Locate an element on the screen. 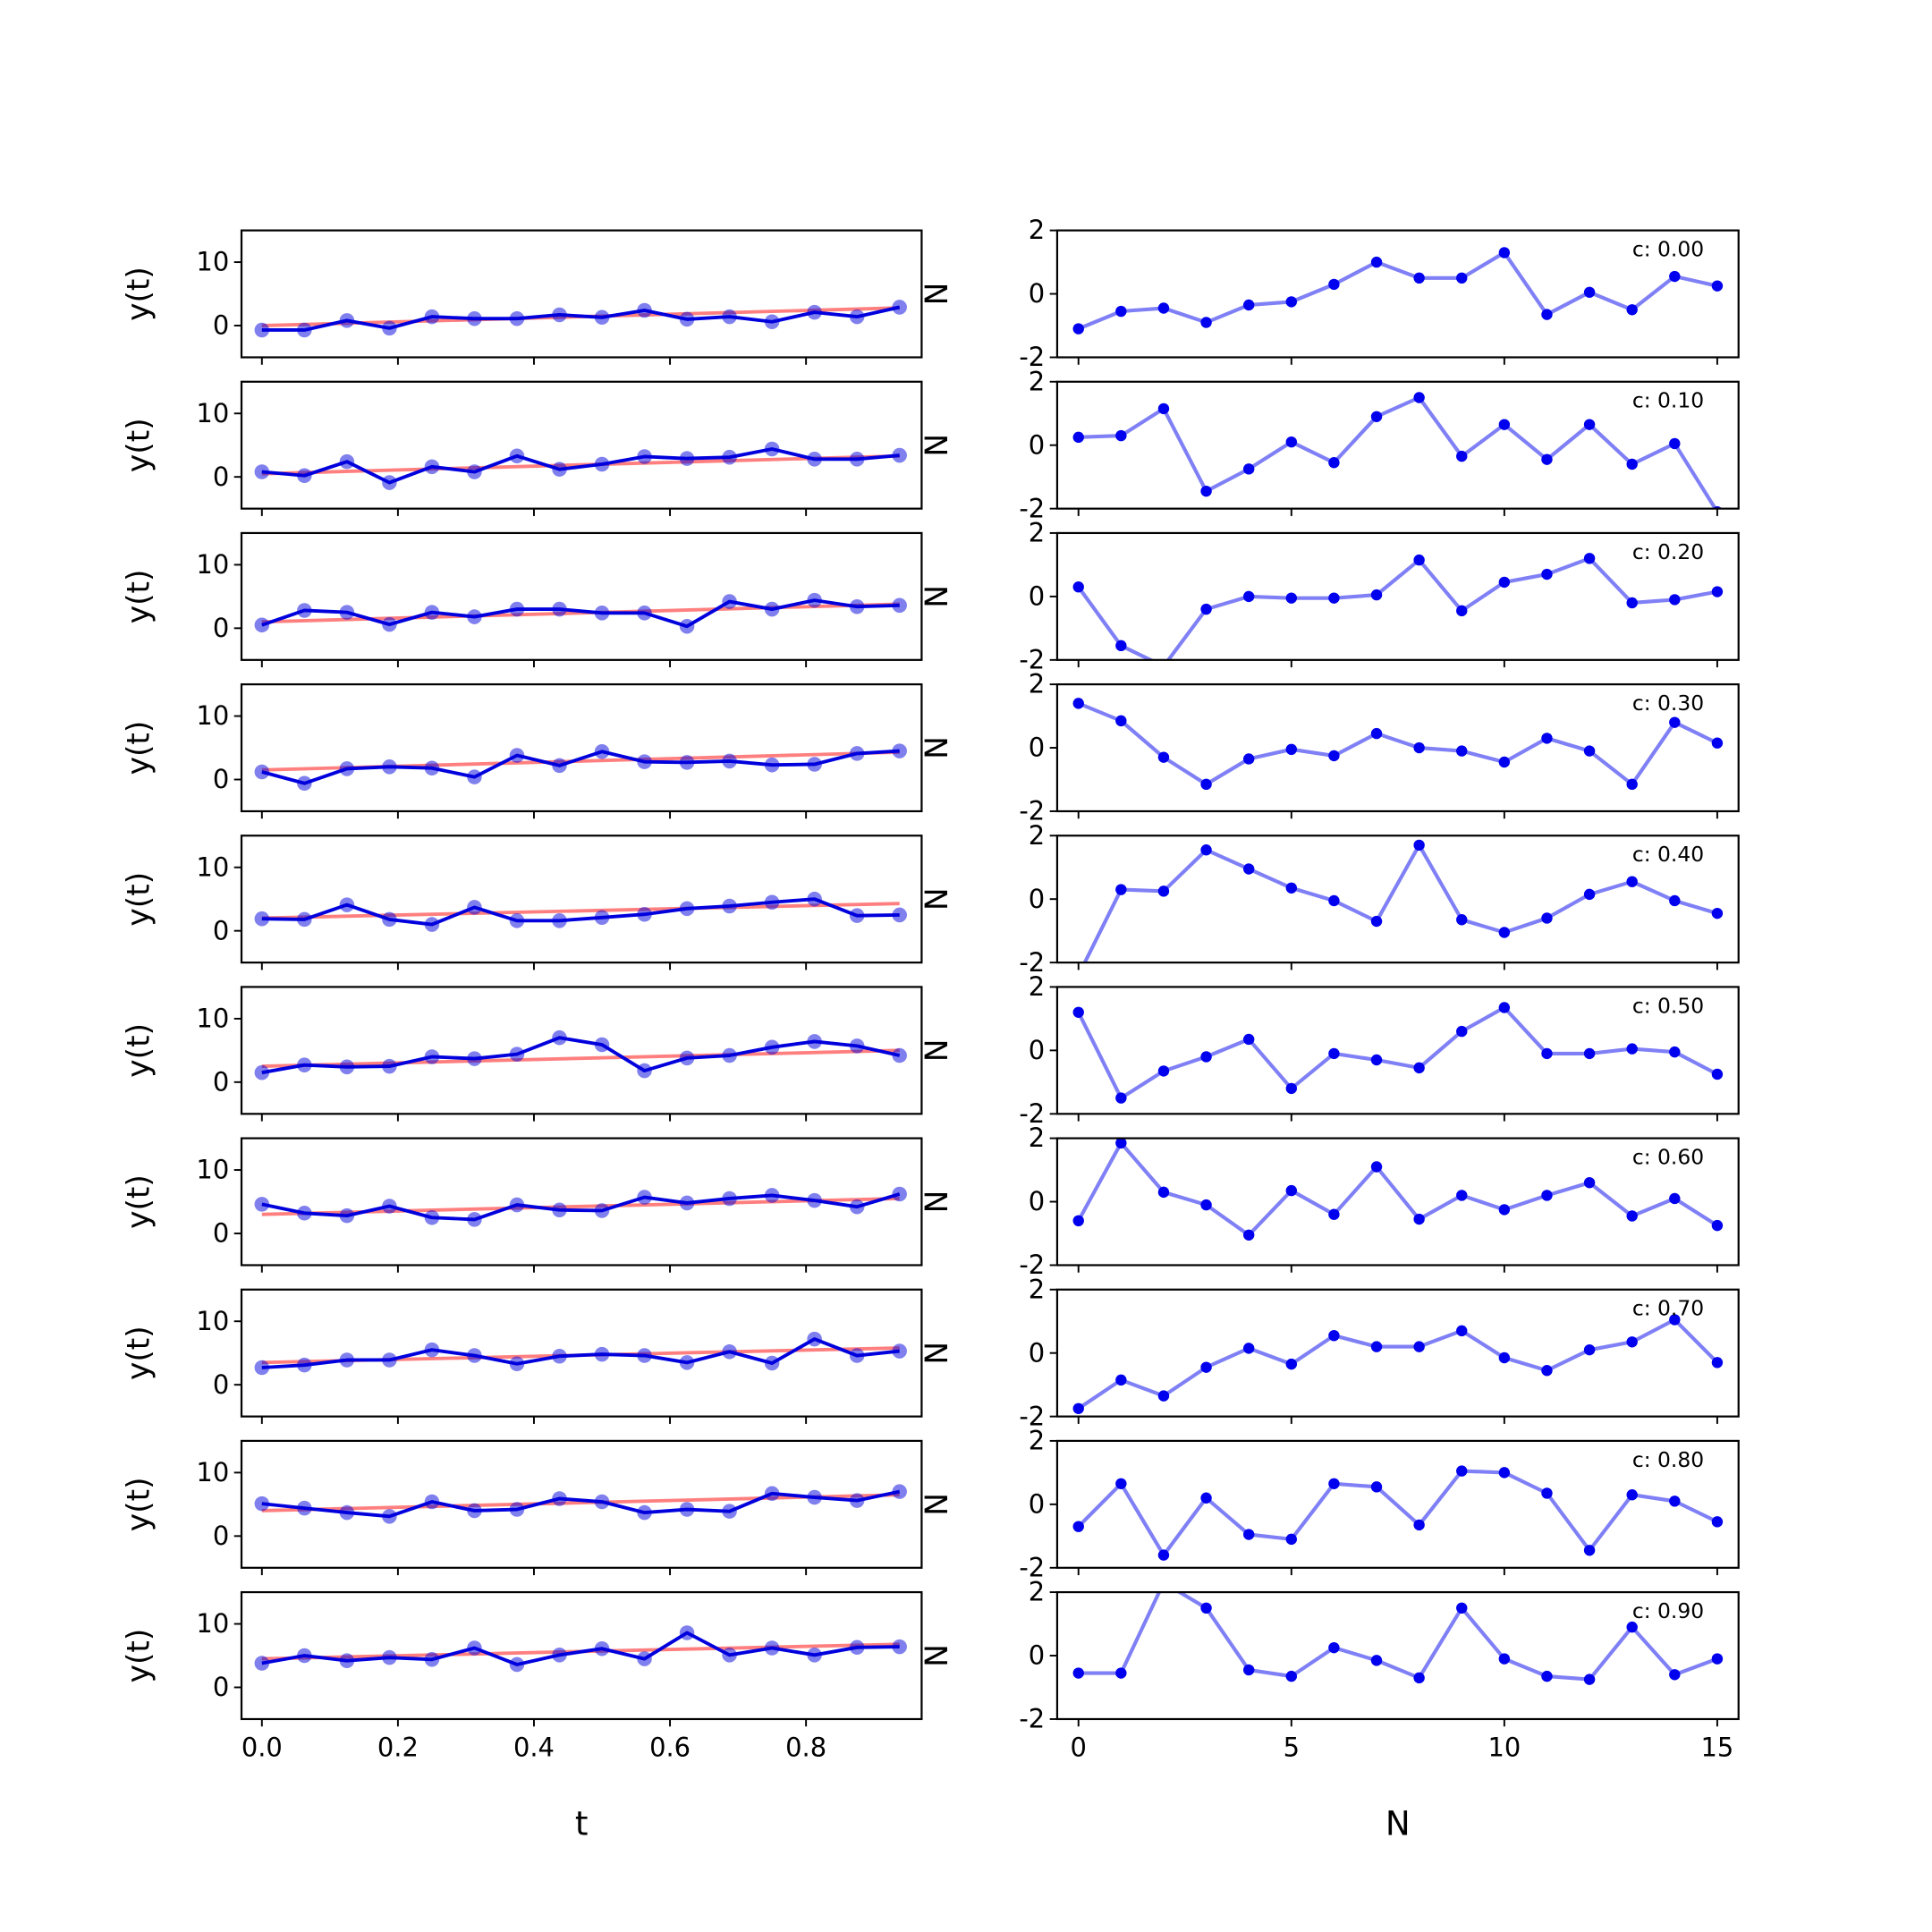  x-tick-label: 0.2 is located at coordinates (398, 1747).